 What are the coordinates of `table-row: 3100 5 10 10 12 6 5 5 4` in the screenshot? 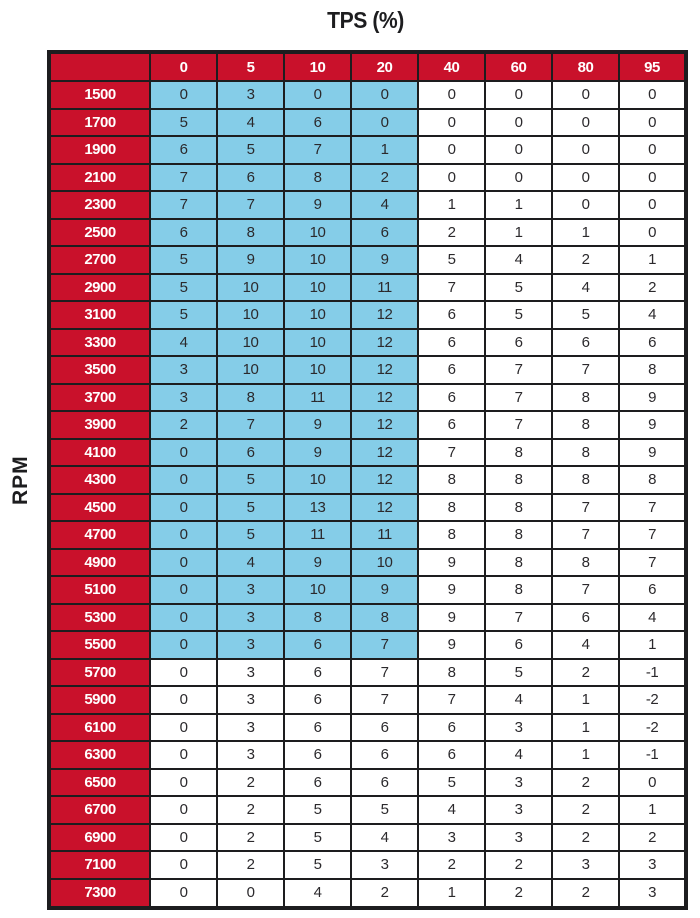 It's located at (367, 315).